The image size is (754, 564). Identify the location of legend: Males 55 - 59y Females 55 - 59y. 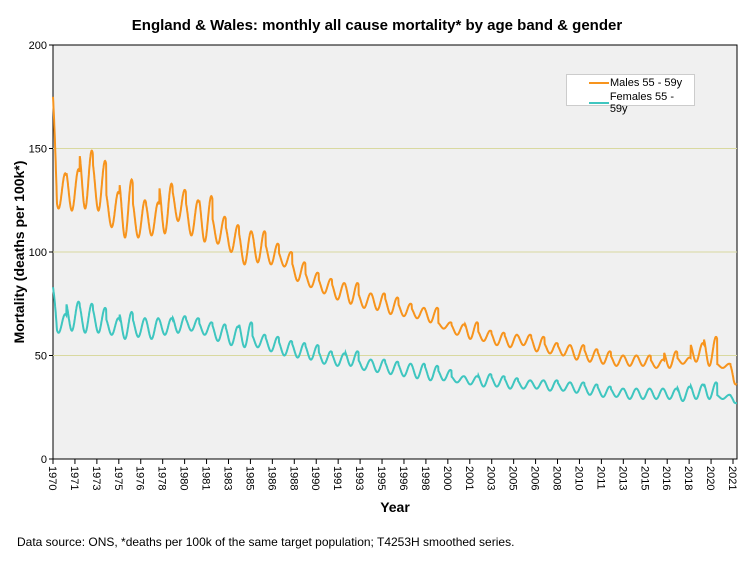
(630, 94).